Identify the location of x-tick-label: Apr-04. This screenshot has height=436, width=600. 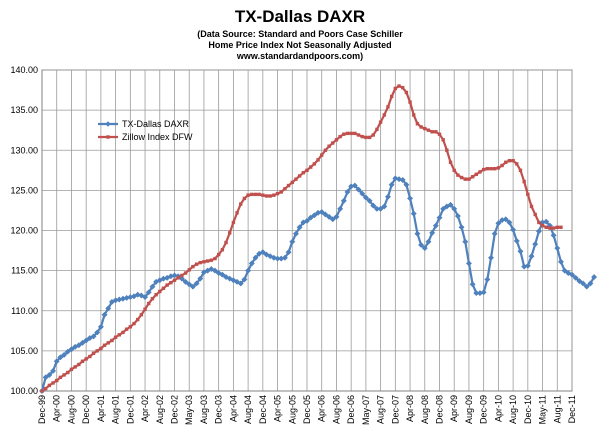
(233, 408).